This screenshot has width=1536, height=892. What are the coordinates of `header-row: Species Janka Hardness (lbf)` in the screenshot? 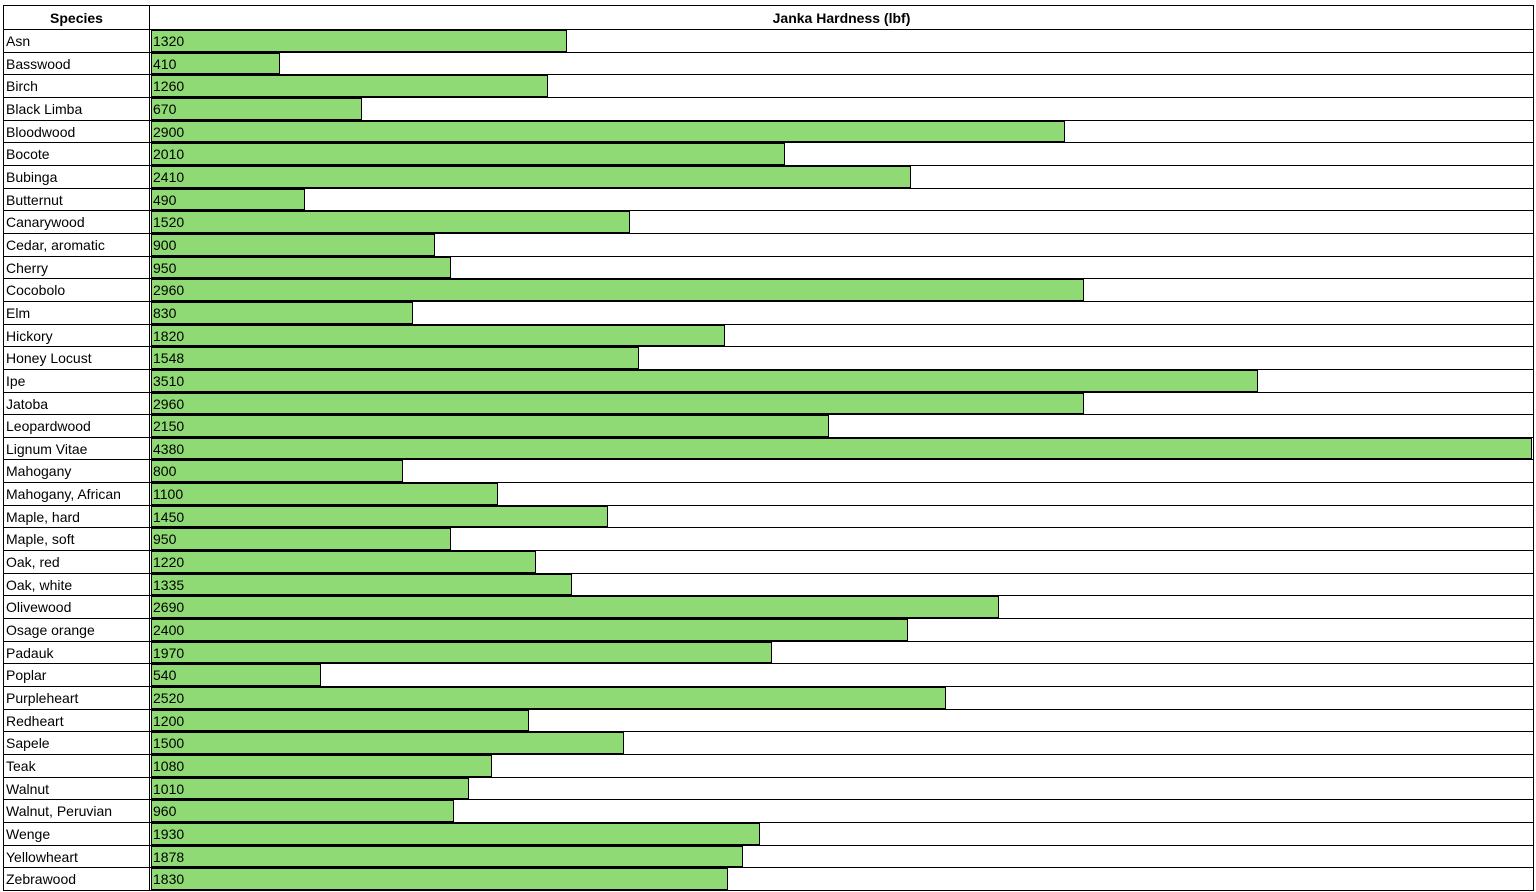 It's located at (769, 18).